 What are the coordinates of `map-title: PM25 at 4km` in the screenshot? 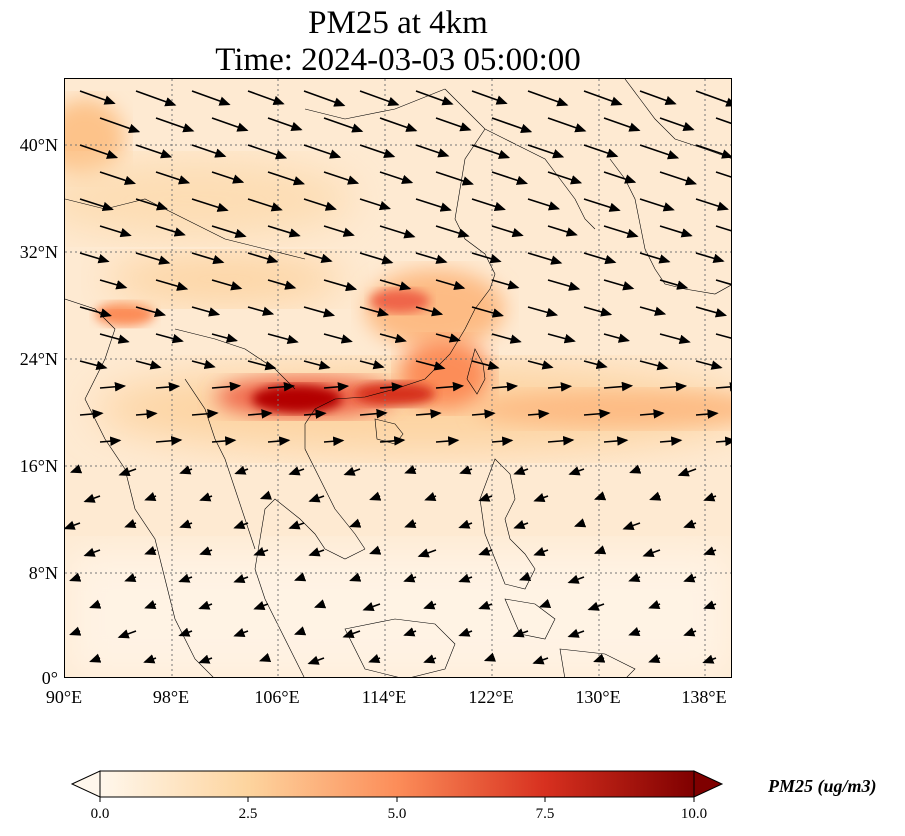 It's located at (398, 23).